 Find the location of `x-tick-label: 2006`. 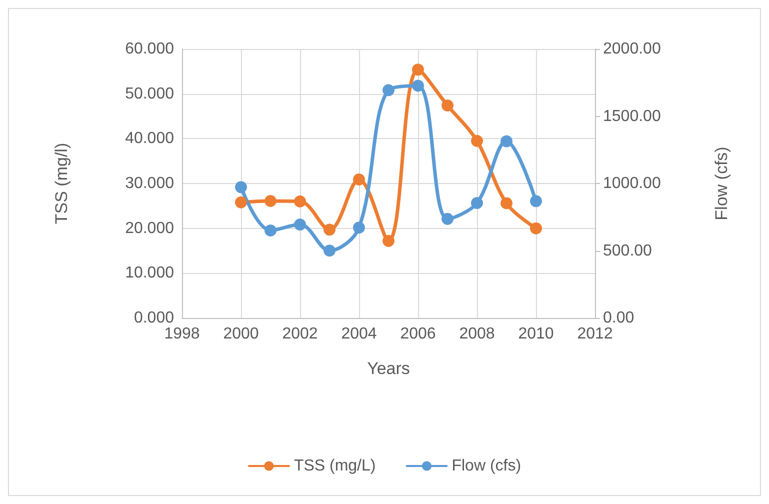

x-tick-label: 2006 is located at coordinates (418, 334).